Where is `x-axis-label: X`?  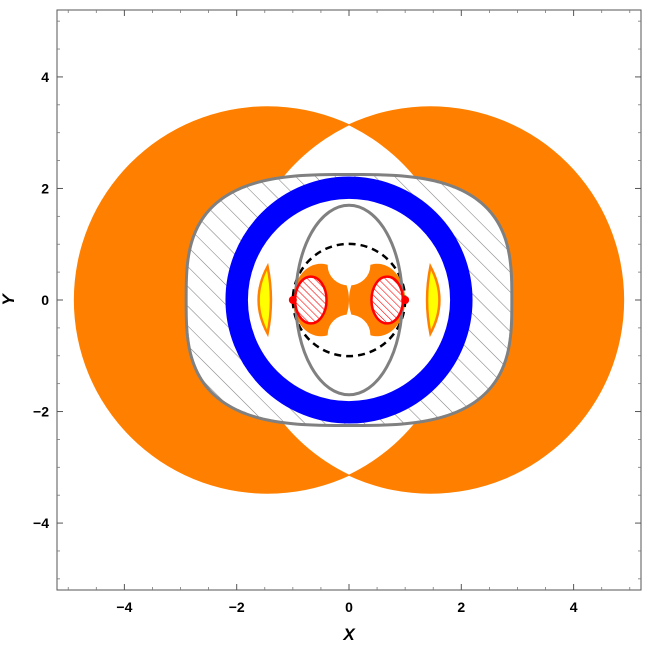 x-axis-label: X is located at coordinates (349, 634).